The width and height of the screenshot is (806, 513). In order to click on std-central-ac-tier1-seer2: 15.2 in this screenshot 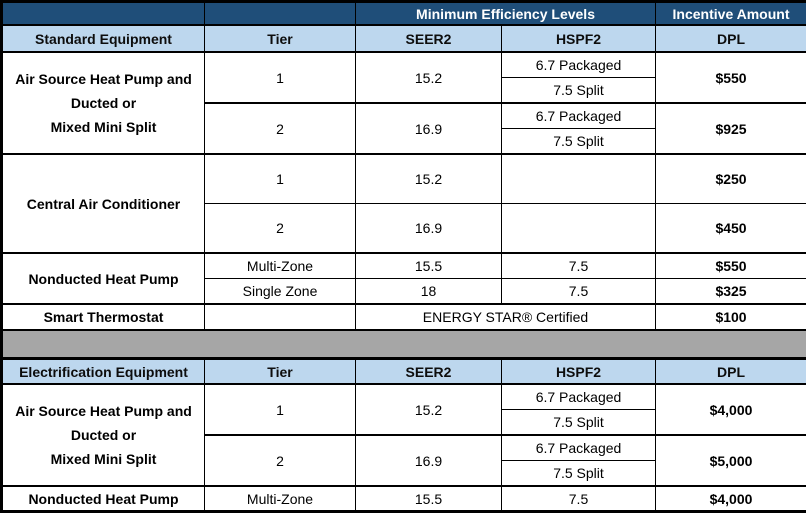, I will do `click(429, 179)`.